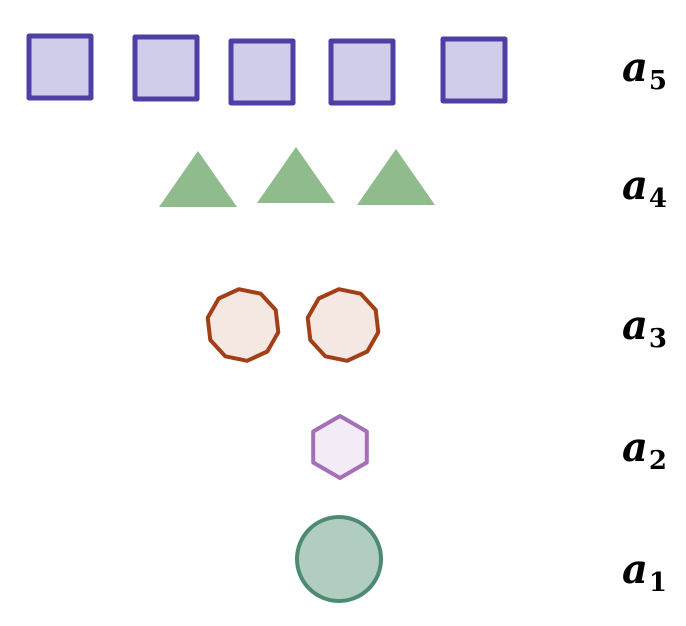  I want to click on row-label-a3: a3, so click(645, 328).